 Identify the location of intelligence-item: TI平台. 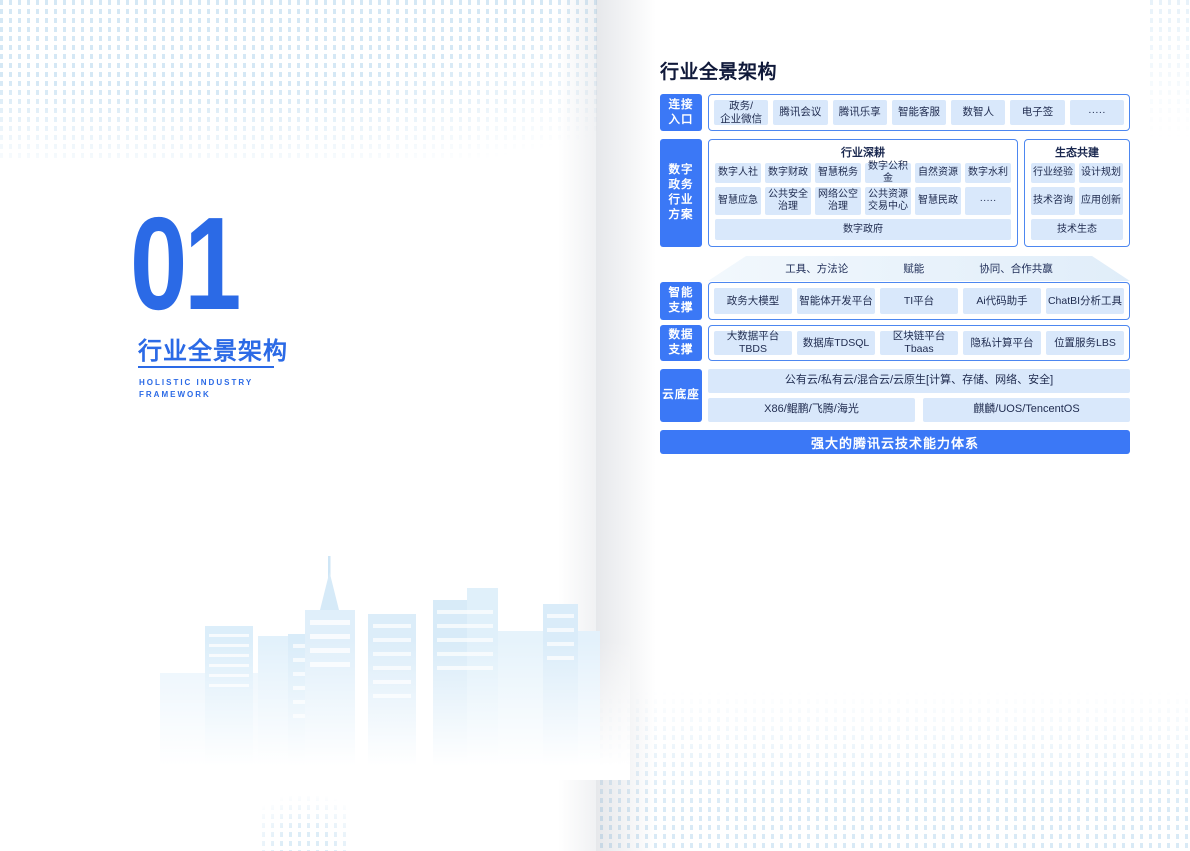
(919, 301).